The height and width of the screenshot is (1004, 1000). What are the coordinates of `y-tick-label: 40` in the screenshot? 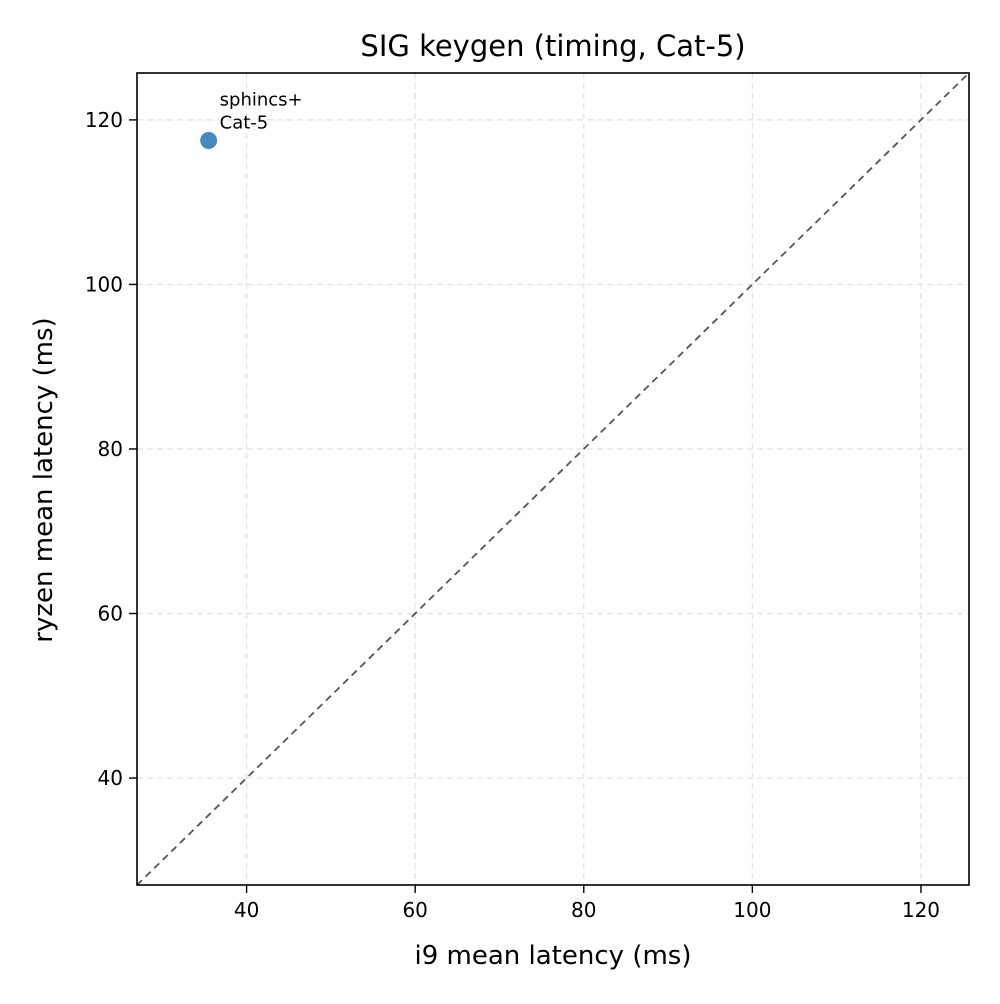 It's located at (110, 778).